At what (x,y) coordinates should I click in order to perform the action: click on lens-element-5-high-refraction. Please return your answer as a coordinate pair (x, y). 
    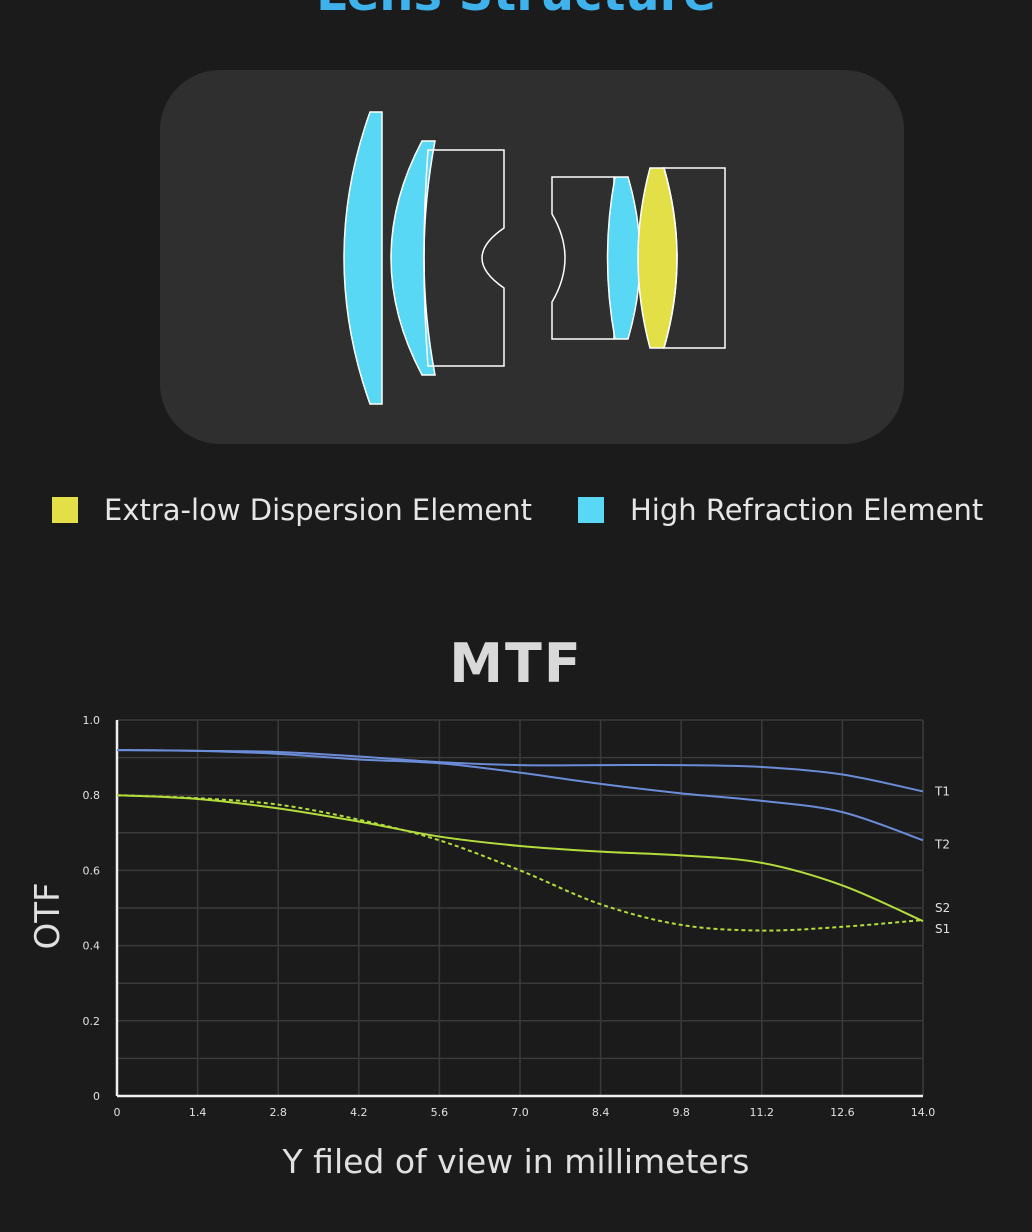
    Looking at the image, I should click on (623, 258).